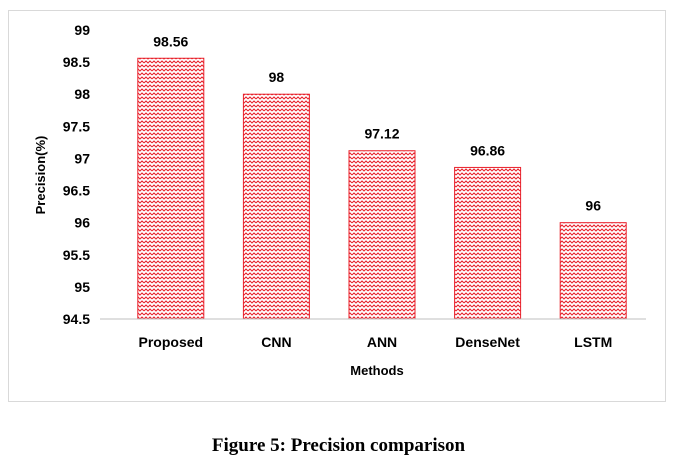  Describe the element at coordinates (76, 319) in the screenshot. I see `y-tick-label: 94.5` at that location.